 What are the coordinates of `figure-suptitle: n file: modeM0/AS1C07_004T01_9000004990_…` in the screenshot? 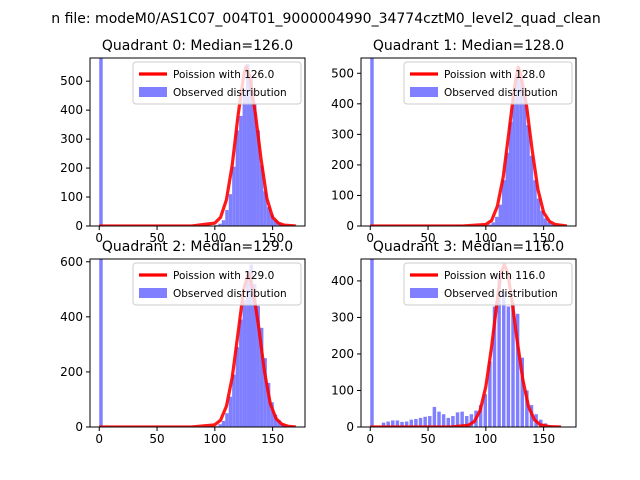 It's located at (325, 19).